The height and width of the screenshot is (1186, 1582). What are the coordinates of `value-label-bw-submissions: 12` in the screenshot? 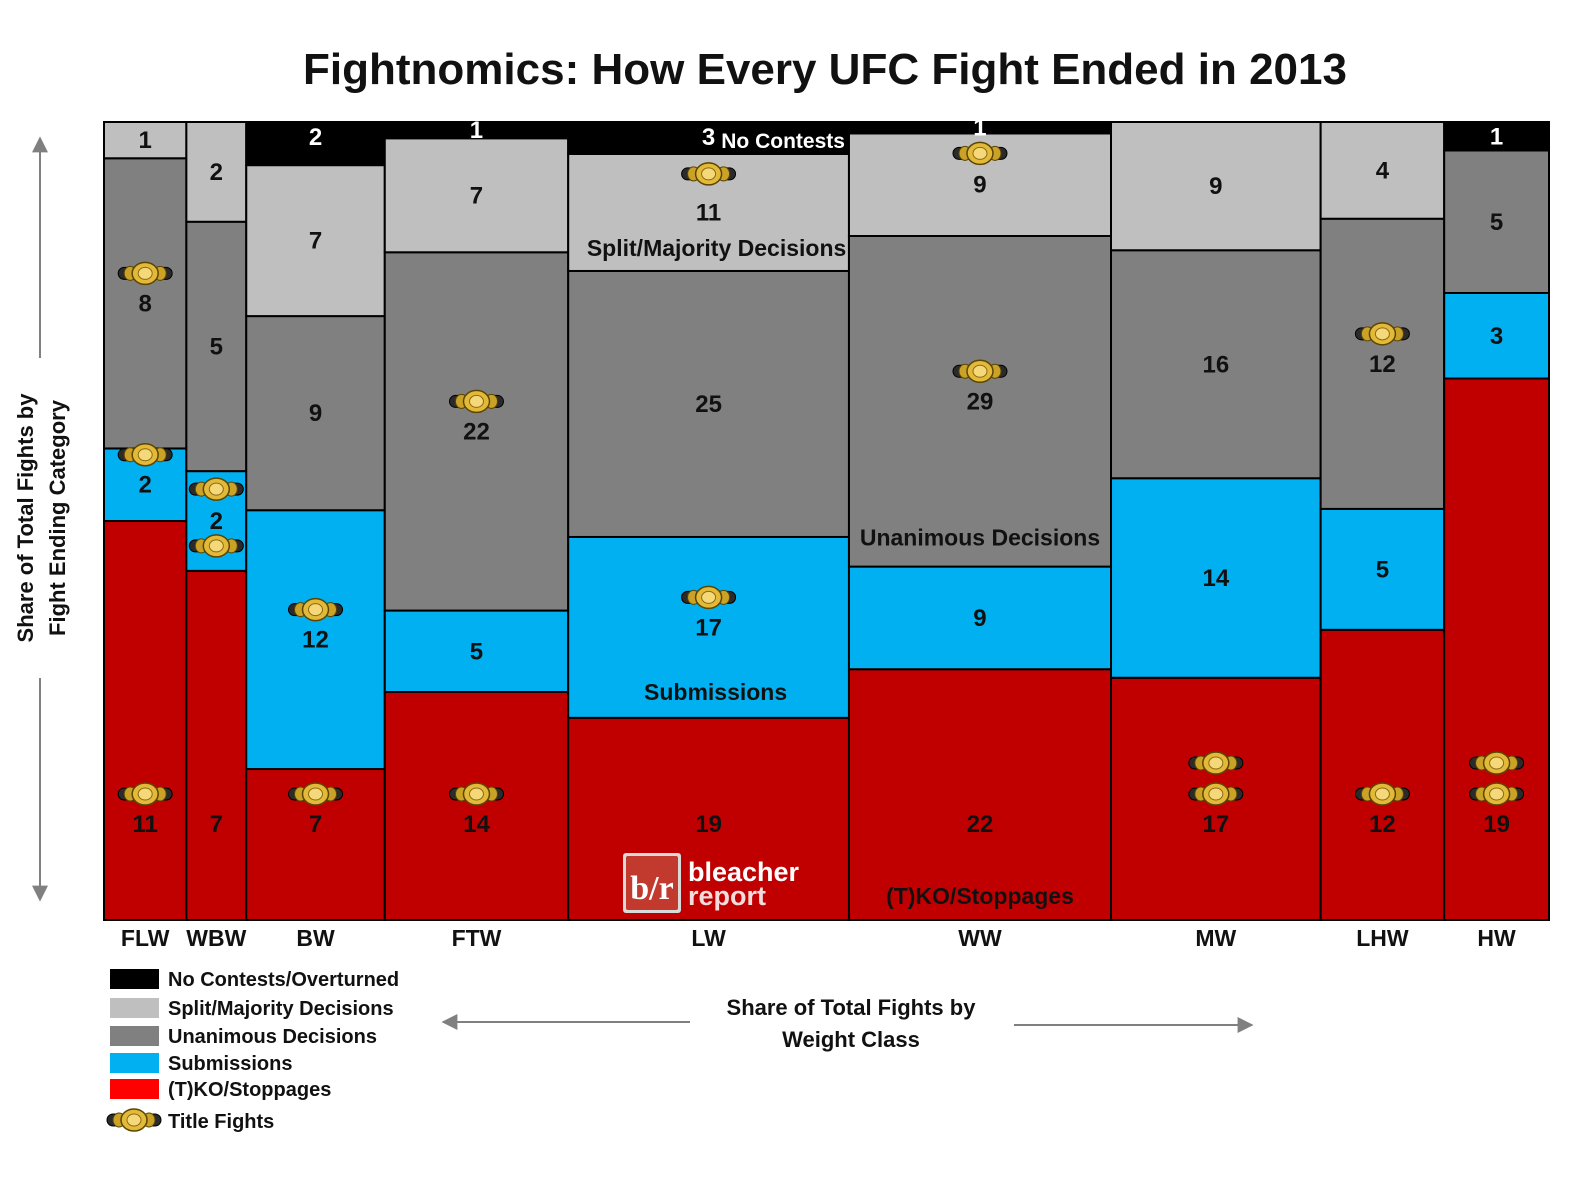 It's located at (315, 640).